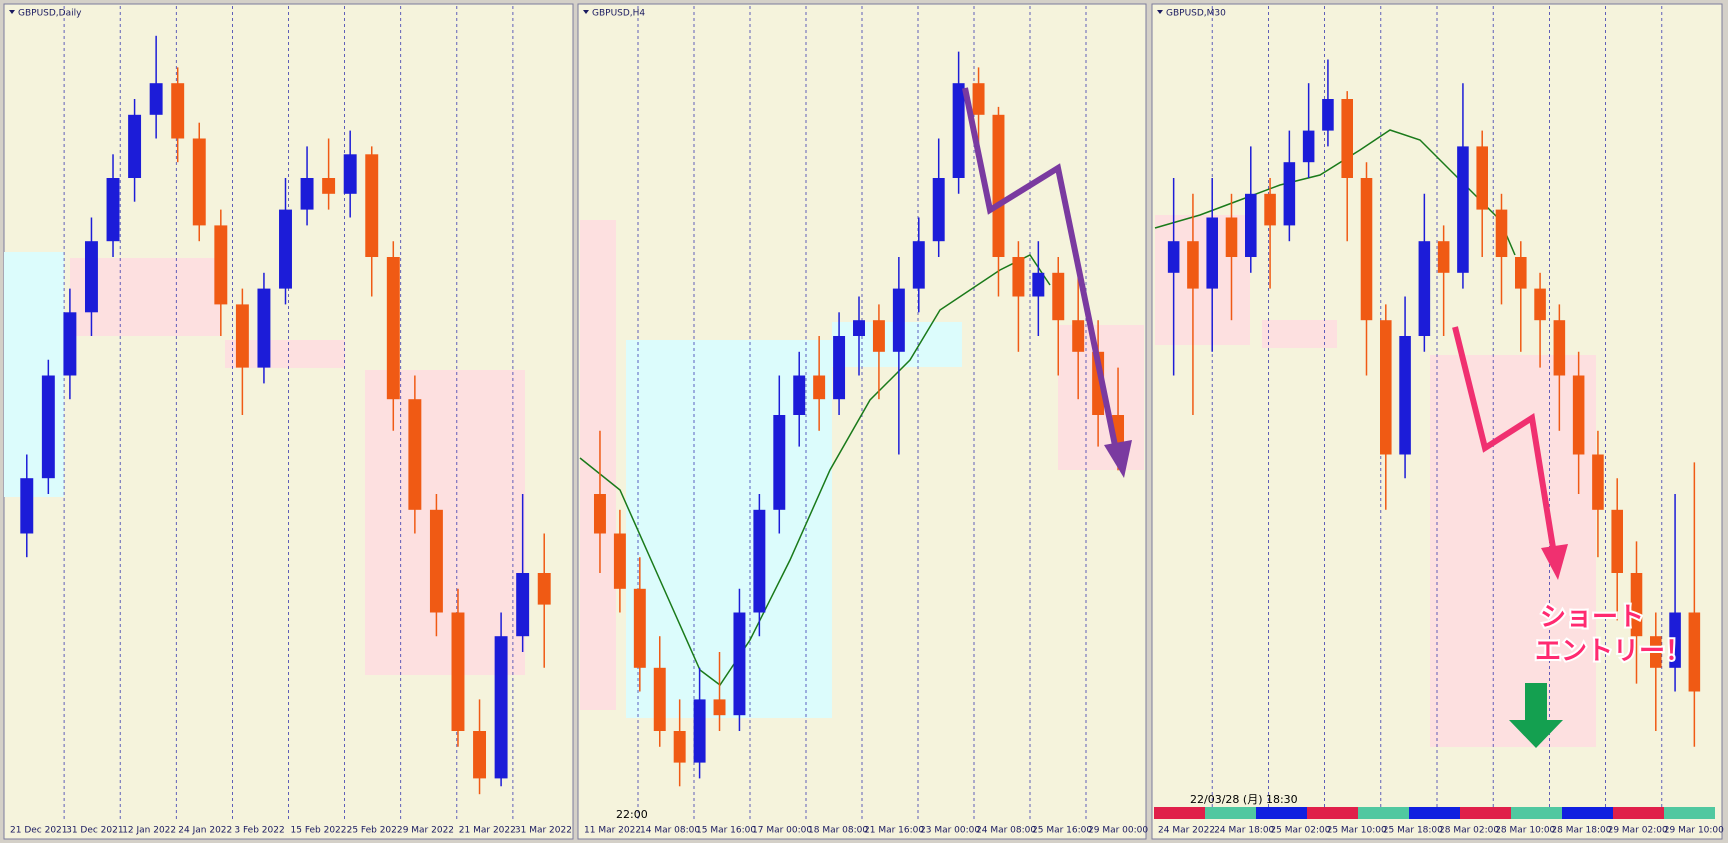 The image size is (1728, 843). Describe the element at coordinates (1244, 831) in the screenshot. I see `x-axis-label: 24 Mar 18:00` at that location.